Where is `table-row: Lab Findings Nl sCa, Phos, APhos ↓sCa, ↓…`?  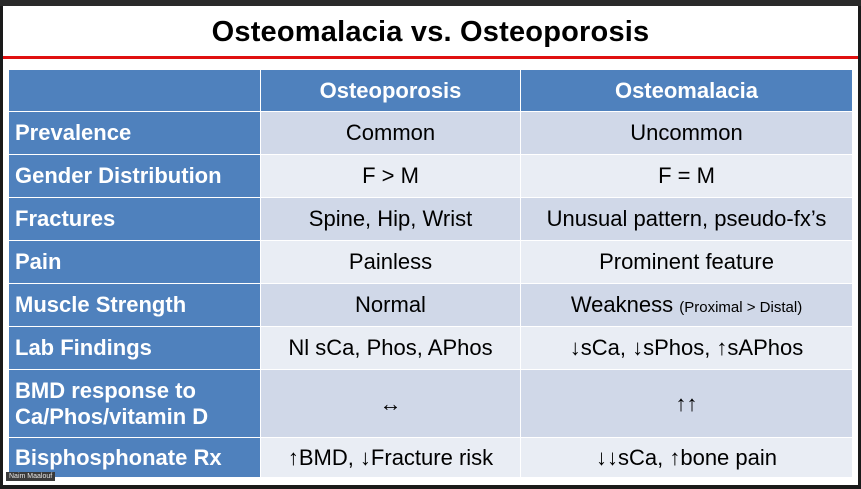
table-row: Lab Findings Nl sCa, Phos, APhos ↓sCa, ↓… is located at coordinates (430, 348).